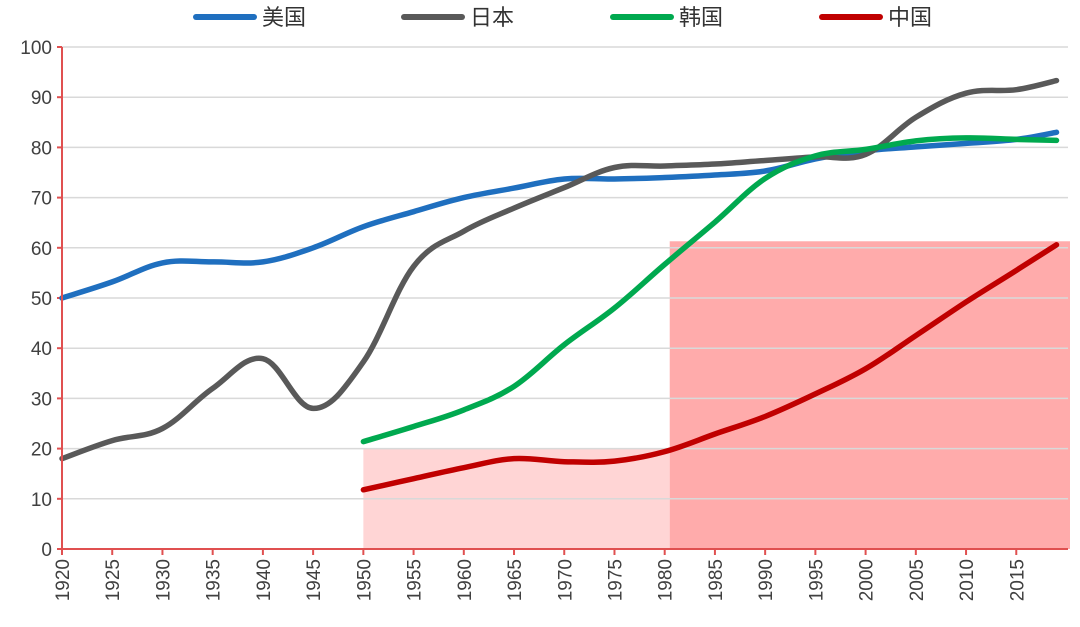 This screenshot has width=1080, height=627. Describe the element at coordinates (284, 18) in the screenshot. I see `legend-label-1: 美国` at that location.